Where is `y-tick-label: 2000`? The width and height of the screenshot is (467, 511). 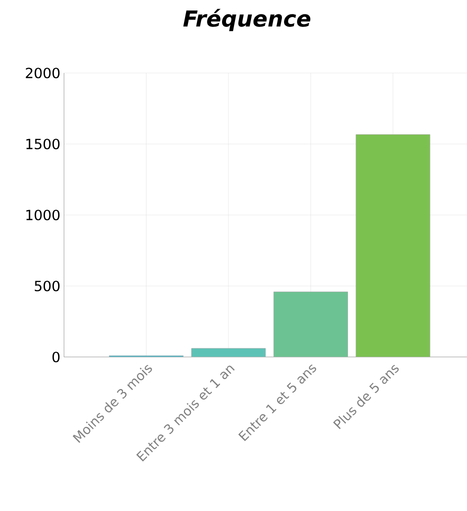
y-tick-label: 2000 is located at coordinates (43, 73).